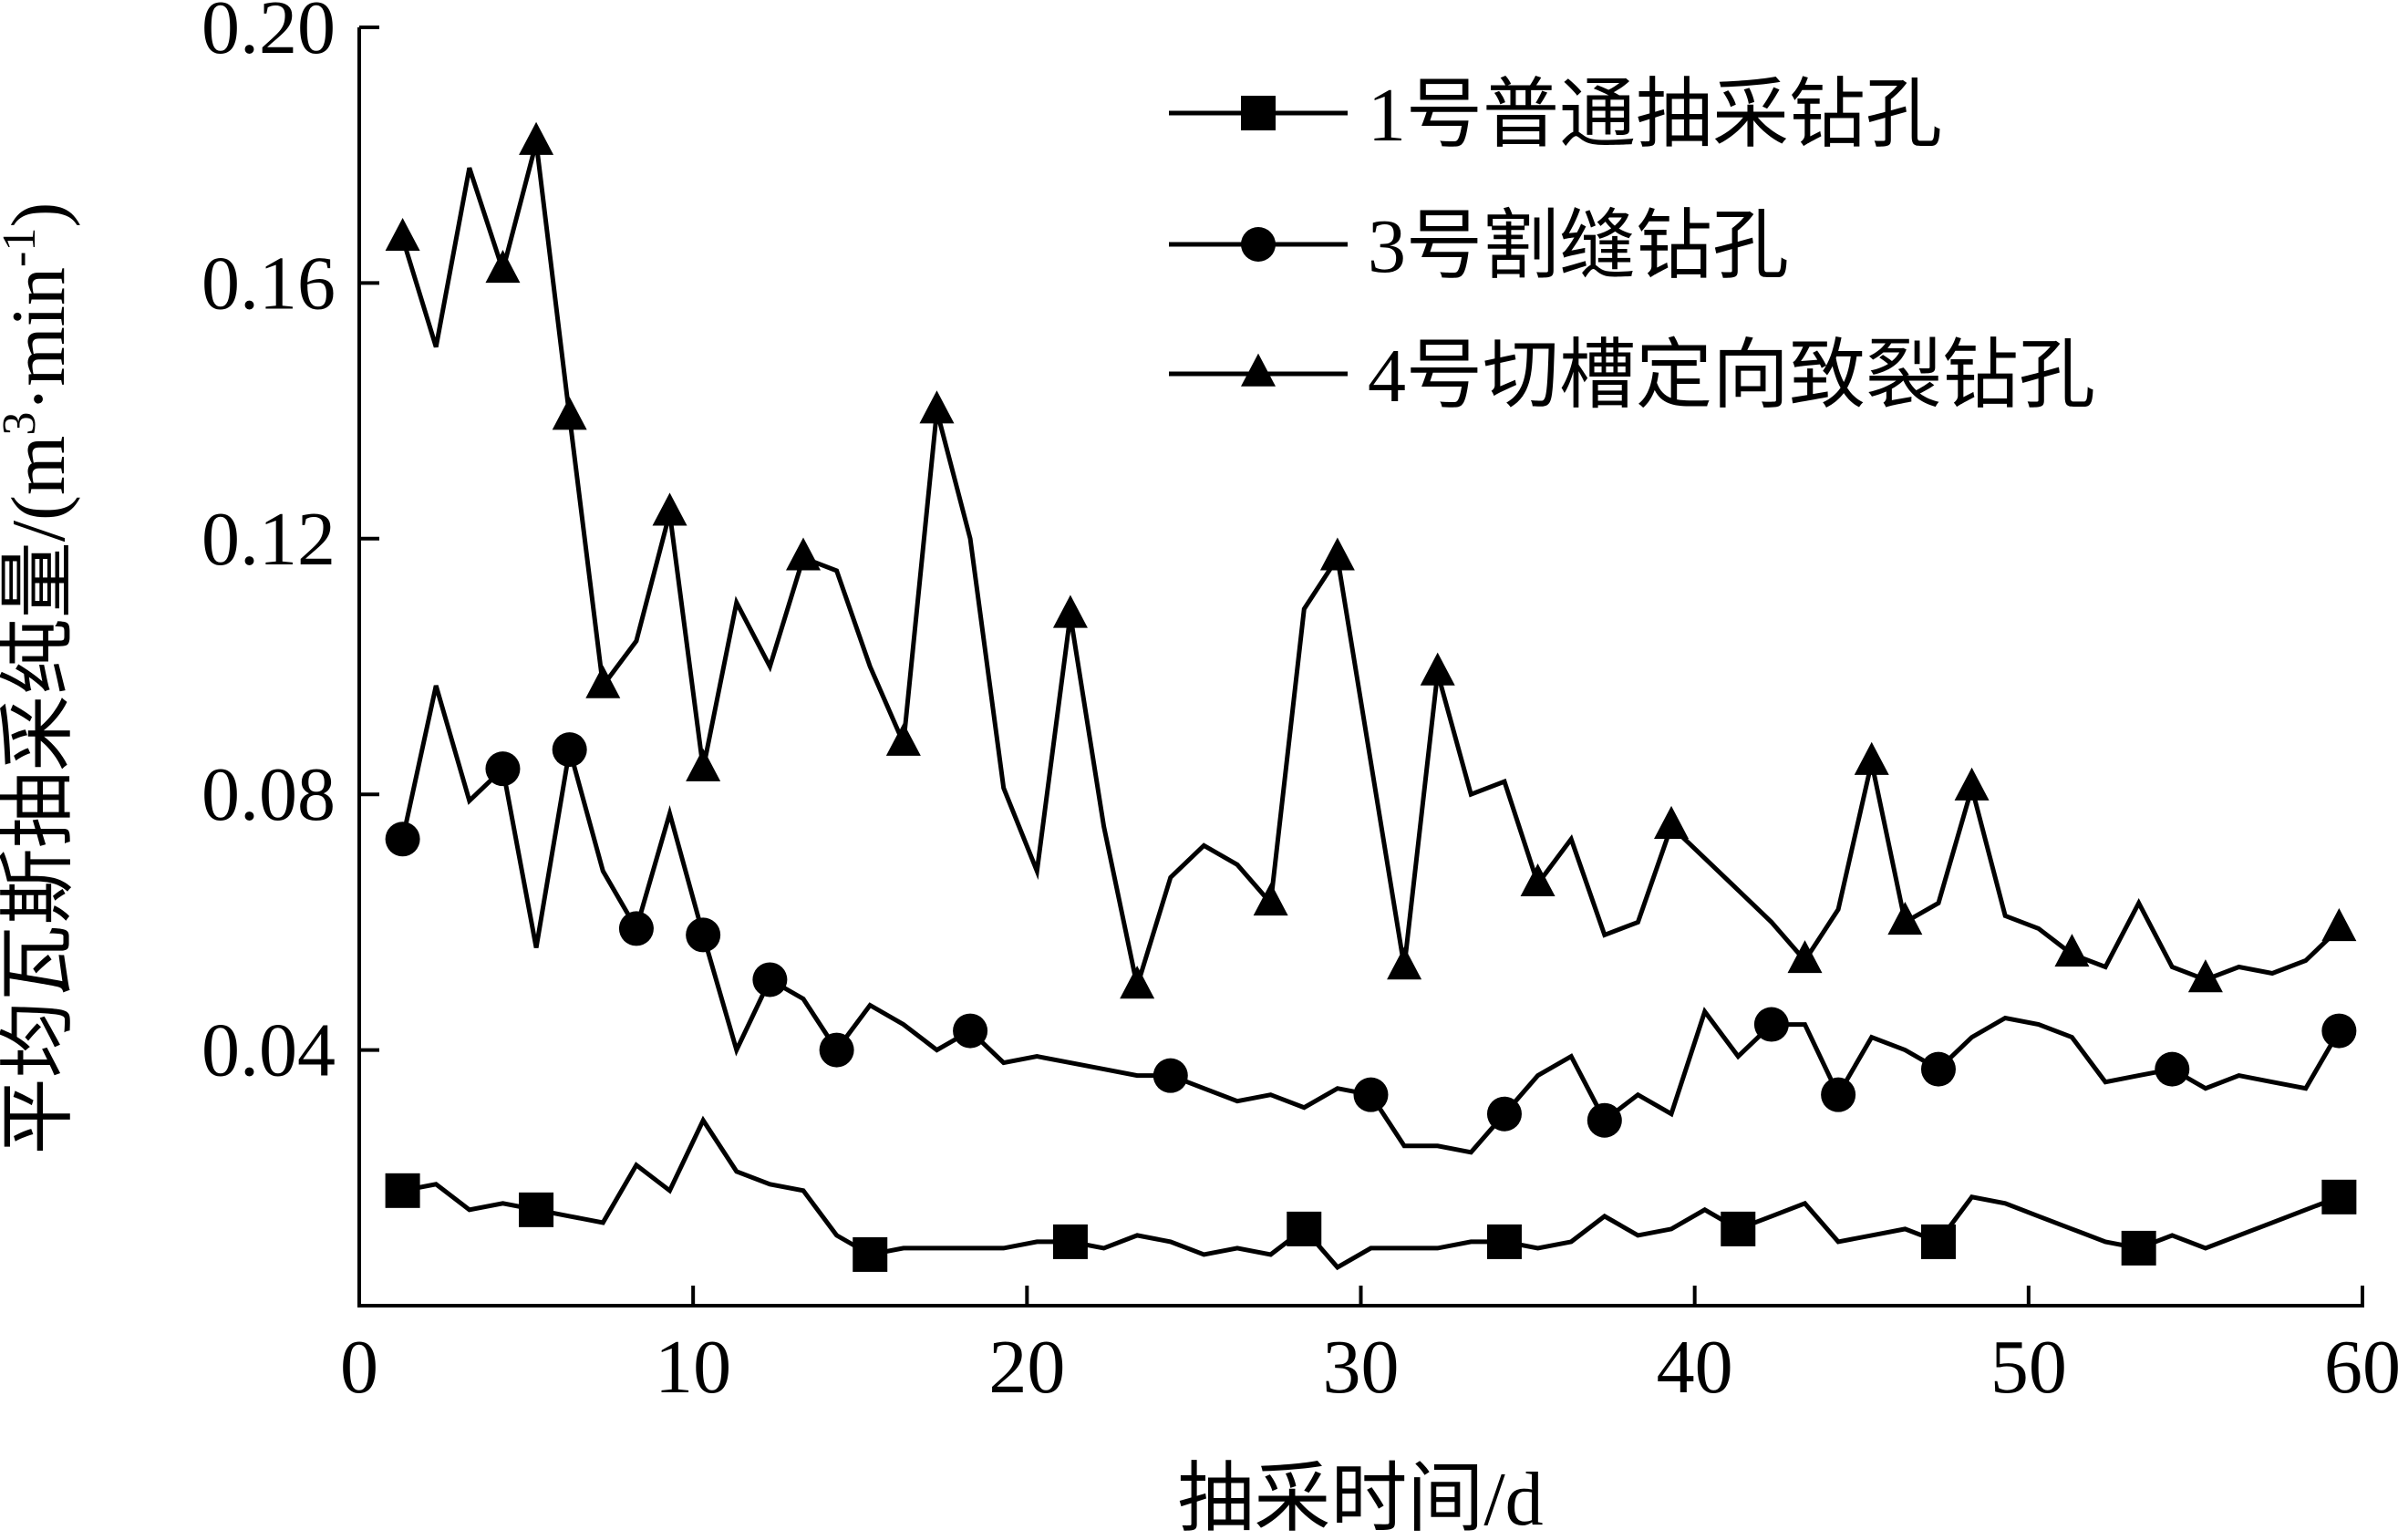  What do you see at coordinates (2028, 1367) in the screenshot?
I see `x-tick-label: 50` at bounding box center [2028, 1367].